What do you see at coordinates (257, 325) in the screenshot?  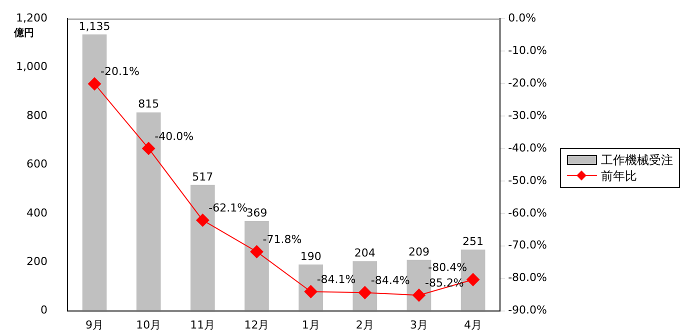 I see `x-tick-label: 12月` at bounding box center [257, 325].